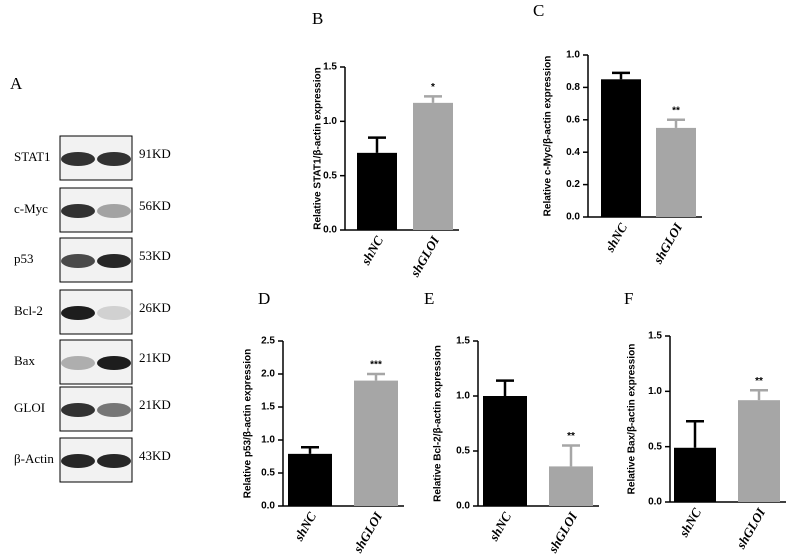  I want to click on y-axis-label: Relative STAT1/β-actin expression, so click(318, 148).